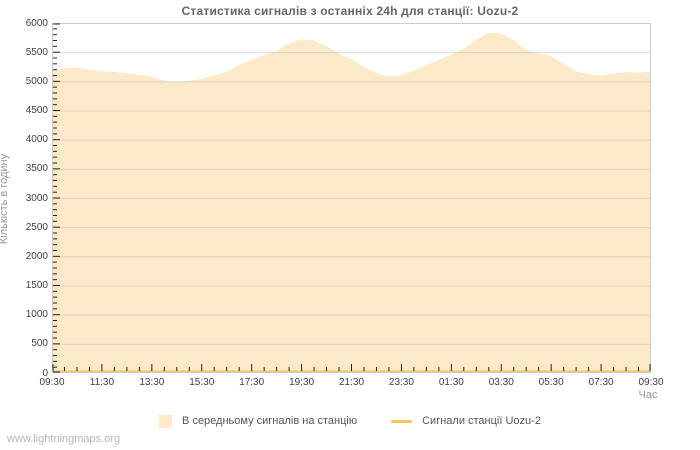 This screenshot has height=450, width=700. What do you see at coordinates (39, 344) in the screenshot?
I see `y-tick-label: 500` at bounding box center [39, 344].